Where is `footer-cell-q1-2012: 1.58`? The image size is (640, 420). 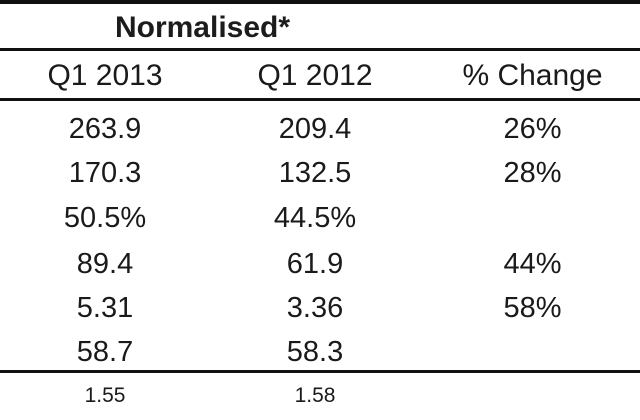
footer-cell-q1-2012: 1.58 is located at coordinates (315, 395).